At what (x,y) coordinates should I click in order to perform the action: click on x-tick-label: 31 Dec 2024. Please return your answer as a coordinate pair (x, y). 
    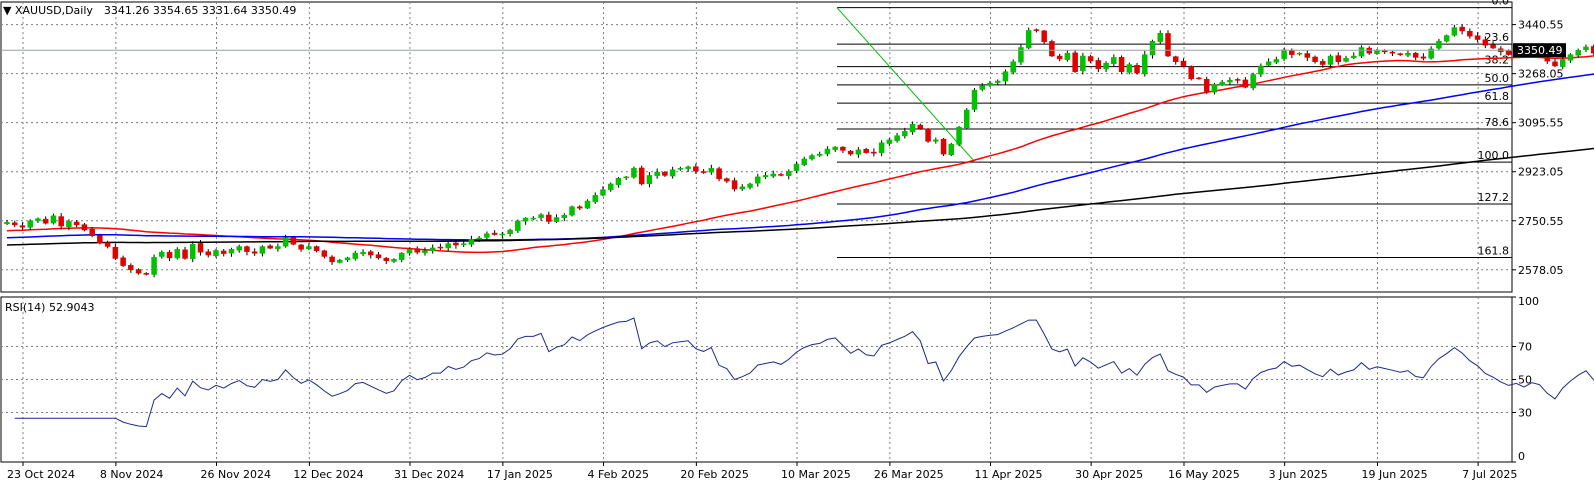
    Looking at the image, I should click on (429, 474).